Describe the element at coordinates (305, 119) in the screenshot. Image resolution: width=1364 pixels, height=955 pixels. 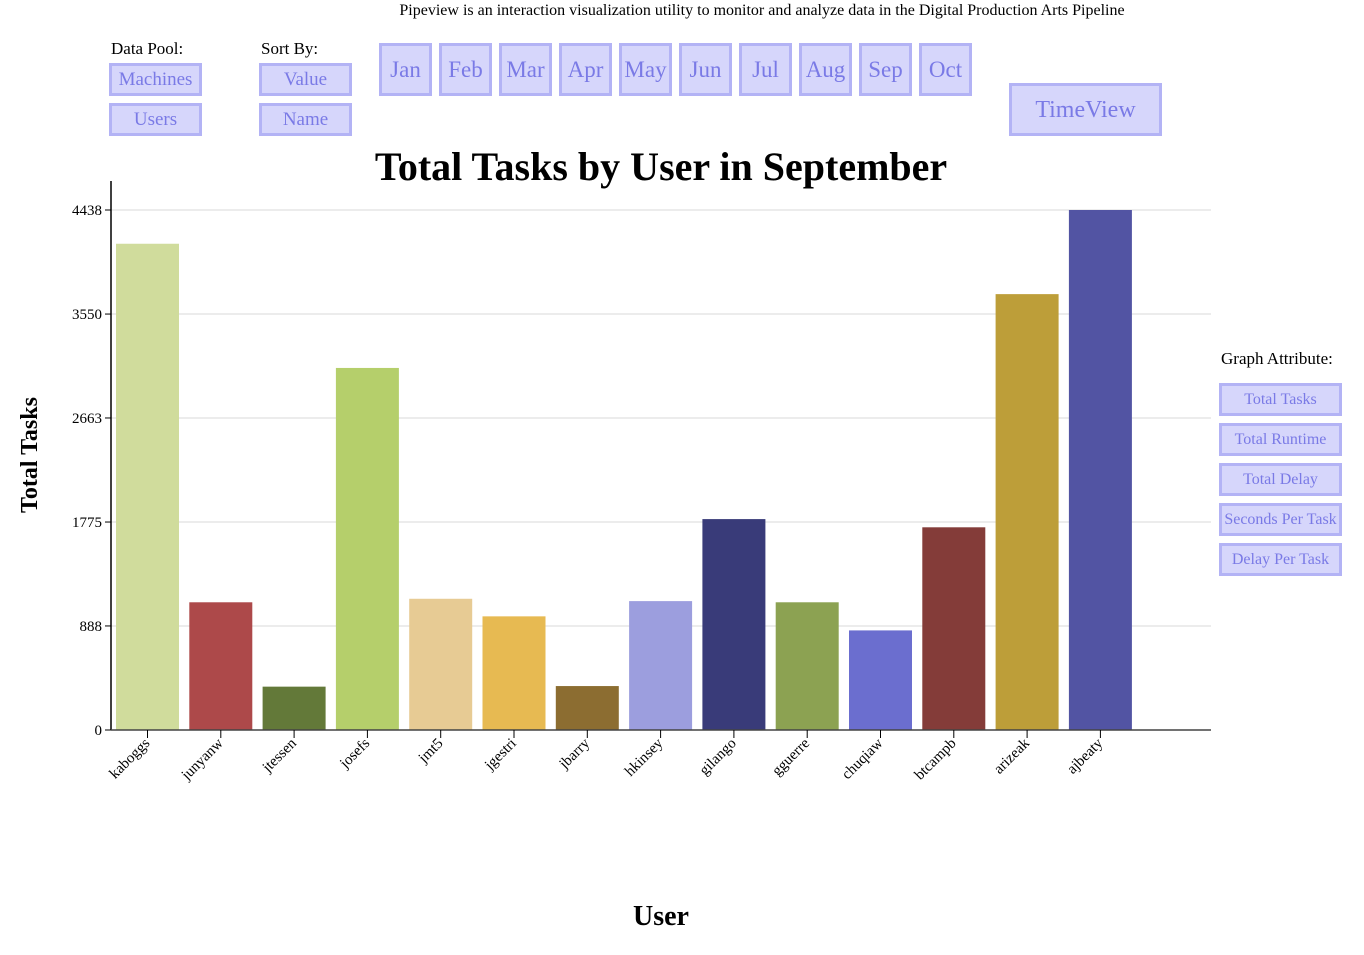
I see `sort-name-button: Name` at that location.